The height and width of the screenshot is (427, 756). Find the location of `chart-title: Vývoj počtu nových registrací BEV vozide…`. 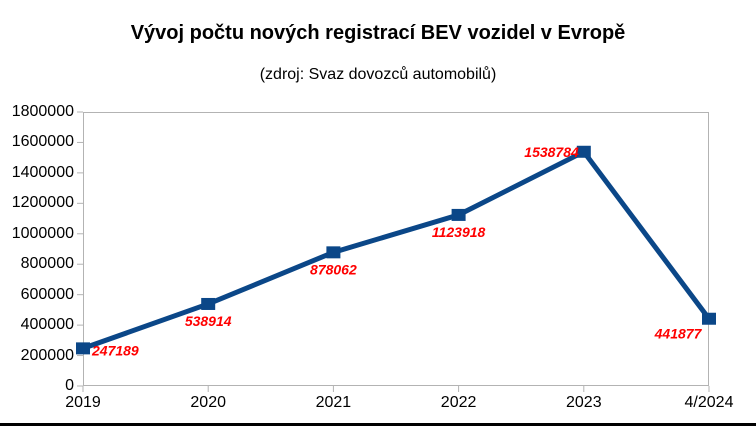

chart-title: Vývoj počtu nových registrací BEV vozide… is located at coordinates (378, 33).